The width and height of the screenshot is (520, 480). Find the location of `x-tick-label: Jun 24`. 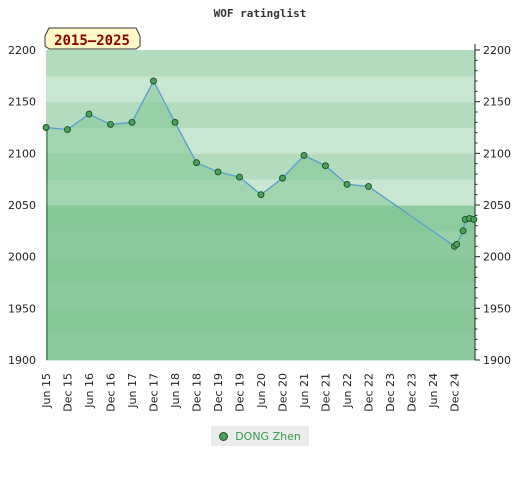

x-tick-label: Jun 24 is located at coordinates (433, 391).